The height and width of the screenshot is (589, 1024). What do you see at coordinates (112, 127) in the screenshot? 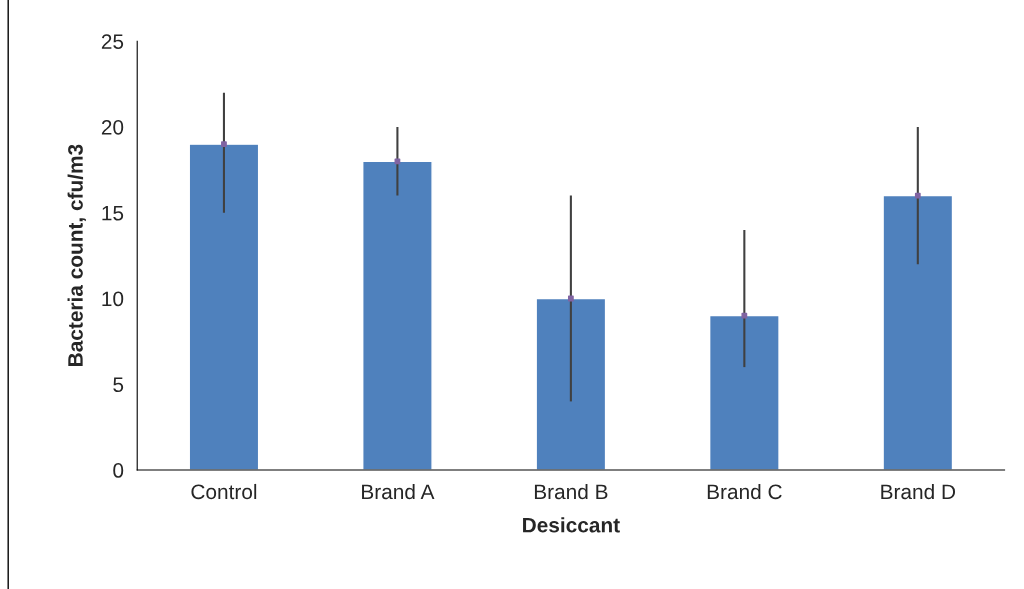
I see `y-tick-label: 20` at bounding box center [112, 127].